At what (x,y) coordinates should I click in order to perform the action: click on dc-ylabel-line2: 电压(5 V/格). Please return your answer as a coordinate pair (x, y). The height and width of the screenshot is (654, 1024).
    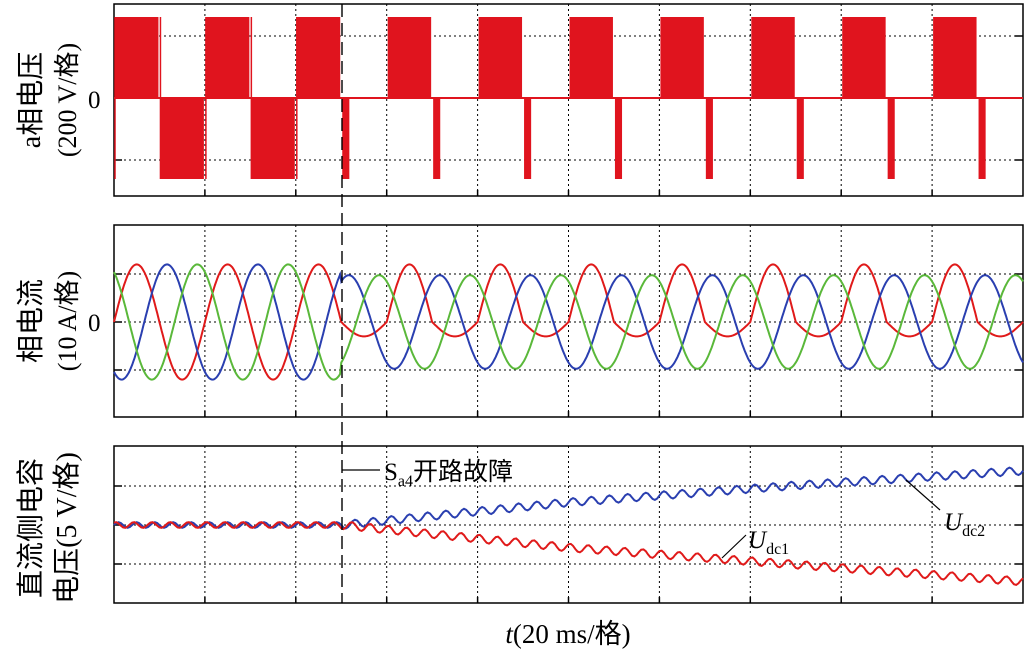
    Looking at the image, I should click on (67, 528).